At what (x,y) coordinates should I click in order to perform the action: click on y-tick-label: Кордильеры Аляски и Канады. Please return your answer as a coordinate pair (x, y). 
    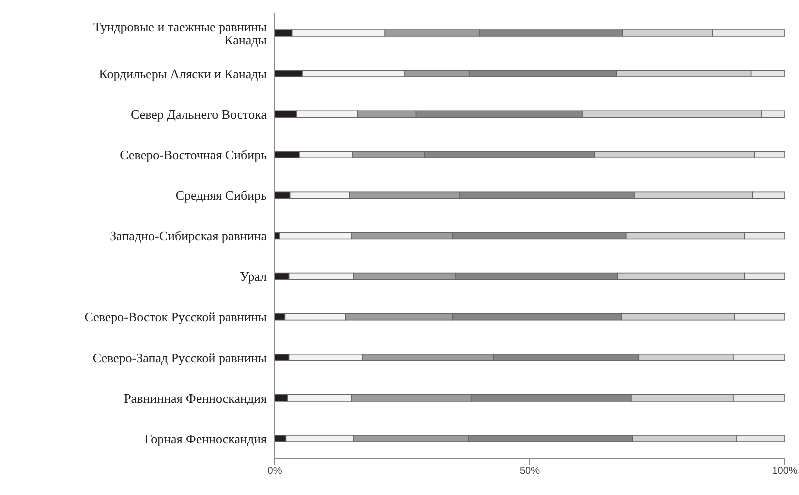
    Looking at the image, I should click on (183, 74).